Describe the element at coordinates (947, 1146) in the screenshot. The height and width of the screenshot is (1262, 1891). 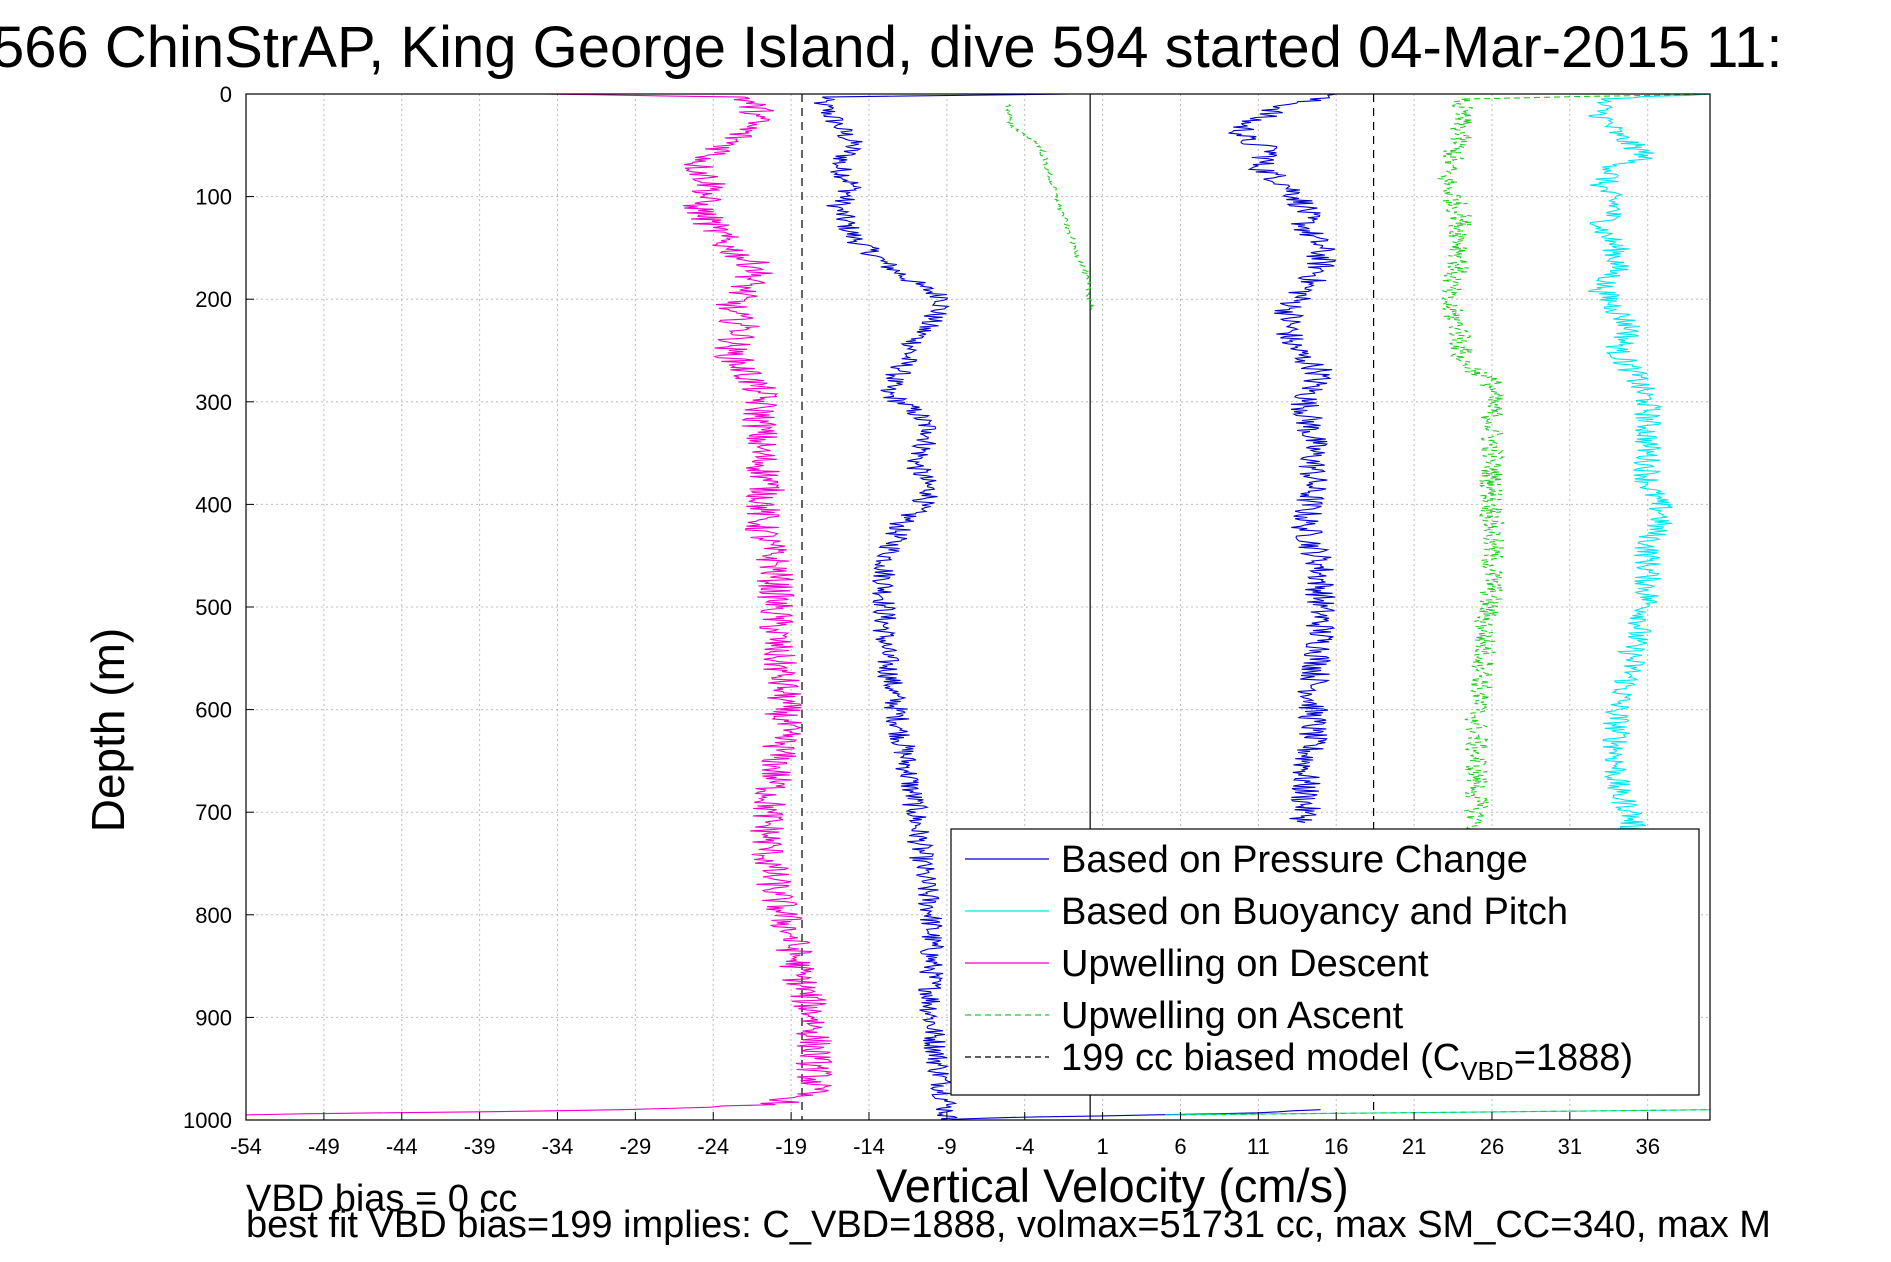
I see `x-tick-label: -9` at that location.